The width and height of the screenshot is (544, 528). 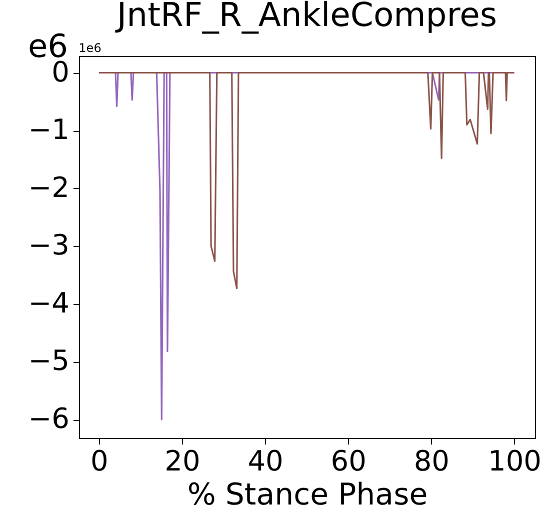 What do you see at coordinates (49, 419) in the screenshot?
I see `y-tick-label: −6` at bounding box center [49, 419].